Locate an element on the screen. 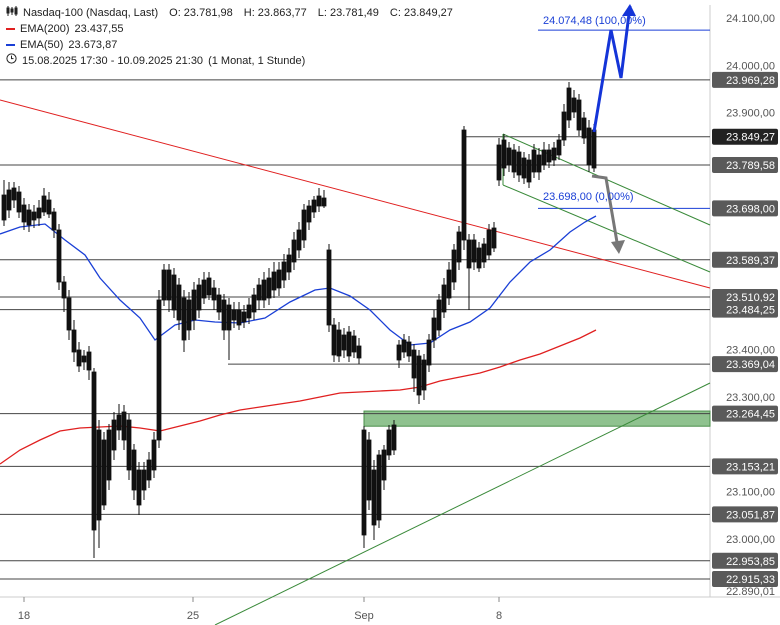  price-tag-label: 23.369,04 is located at coordinates (750, 365).